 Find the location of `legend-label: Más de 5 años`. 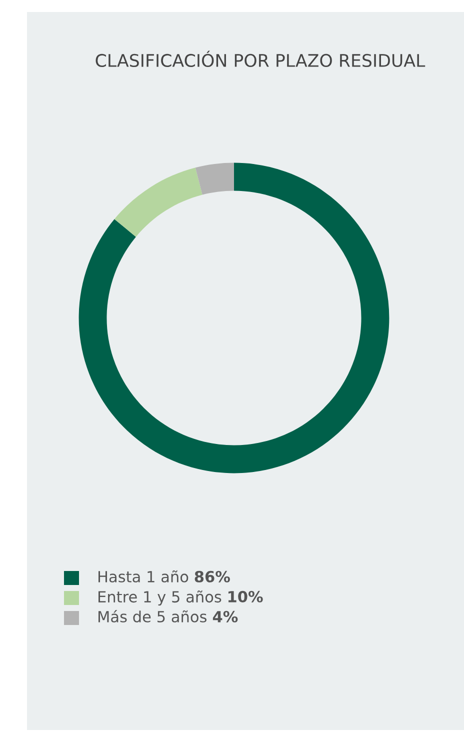

legend-label: Más de 5 años is located at coordinates (152, 616).